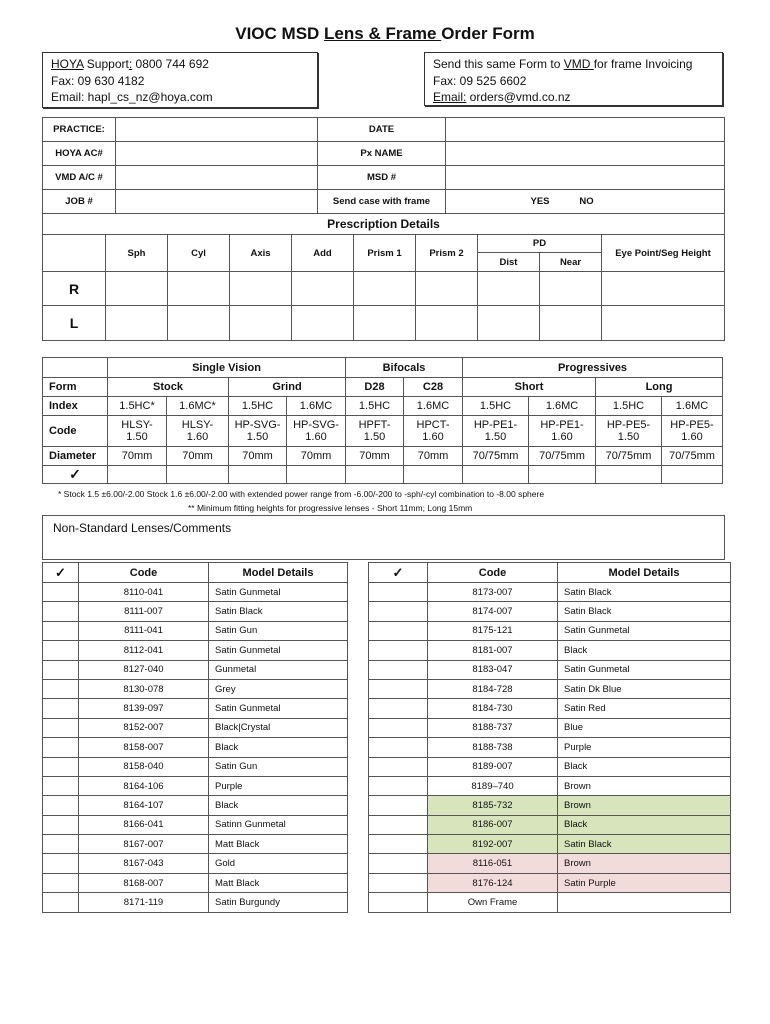 This screenshot has width=770, height=1024. What do you see at coordinates (383, 537) in the screenshot?
I see `comments-box: Non-Standard Lenses/Comments` at bounding box center [383, 537].